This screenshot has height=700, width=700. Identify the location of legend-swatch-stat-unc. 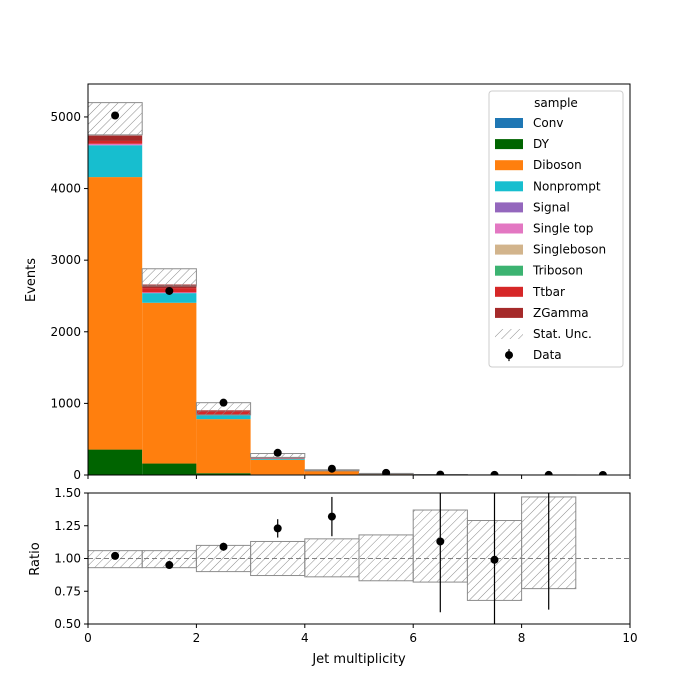
(509, 334).